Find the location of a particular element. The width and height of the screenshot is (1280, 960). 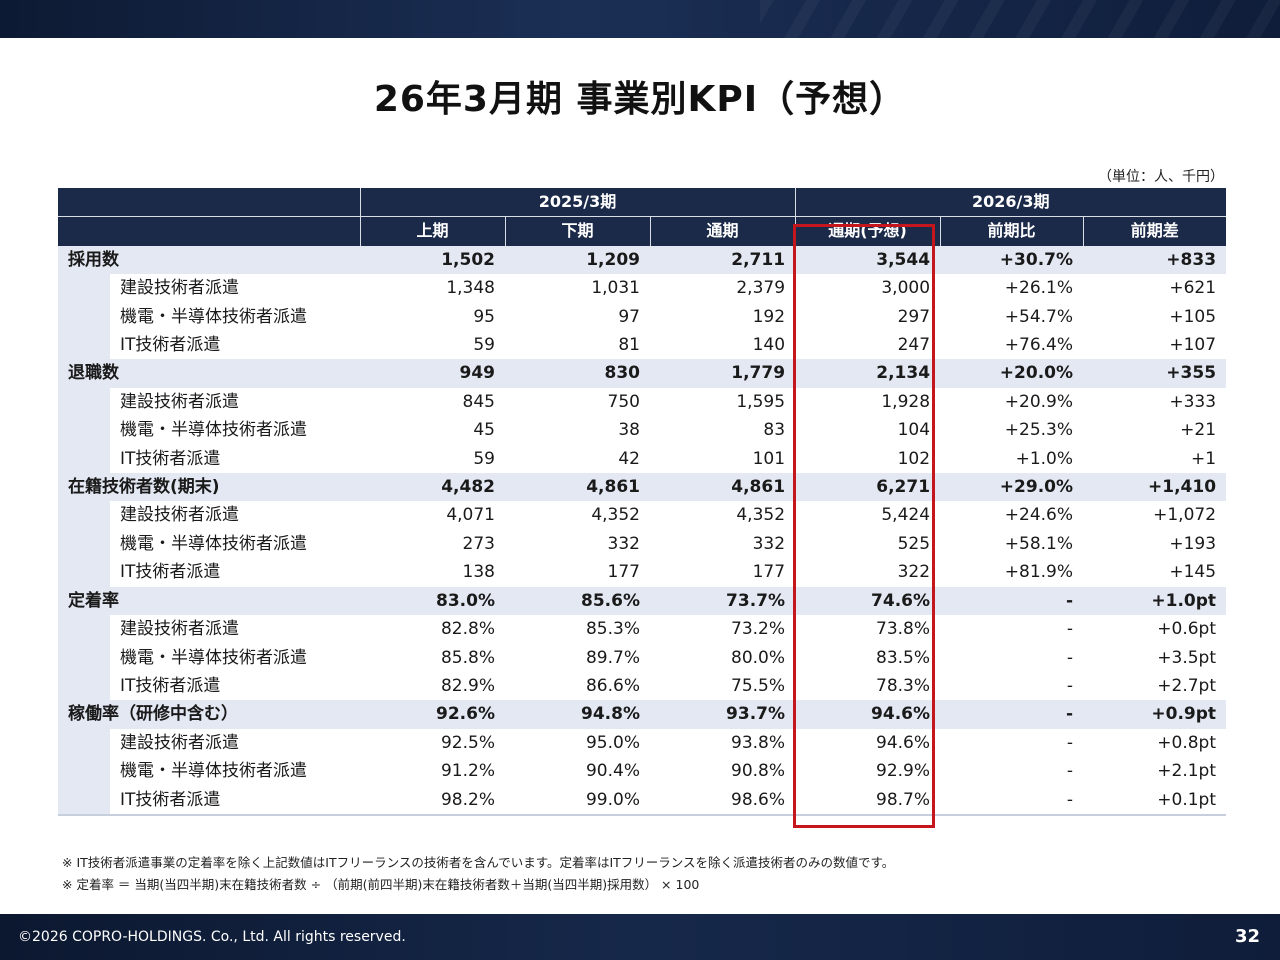

header-col-second-half: 下期 is located at coordinates (577, 231).